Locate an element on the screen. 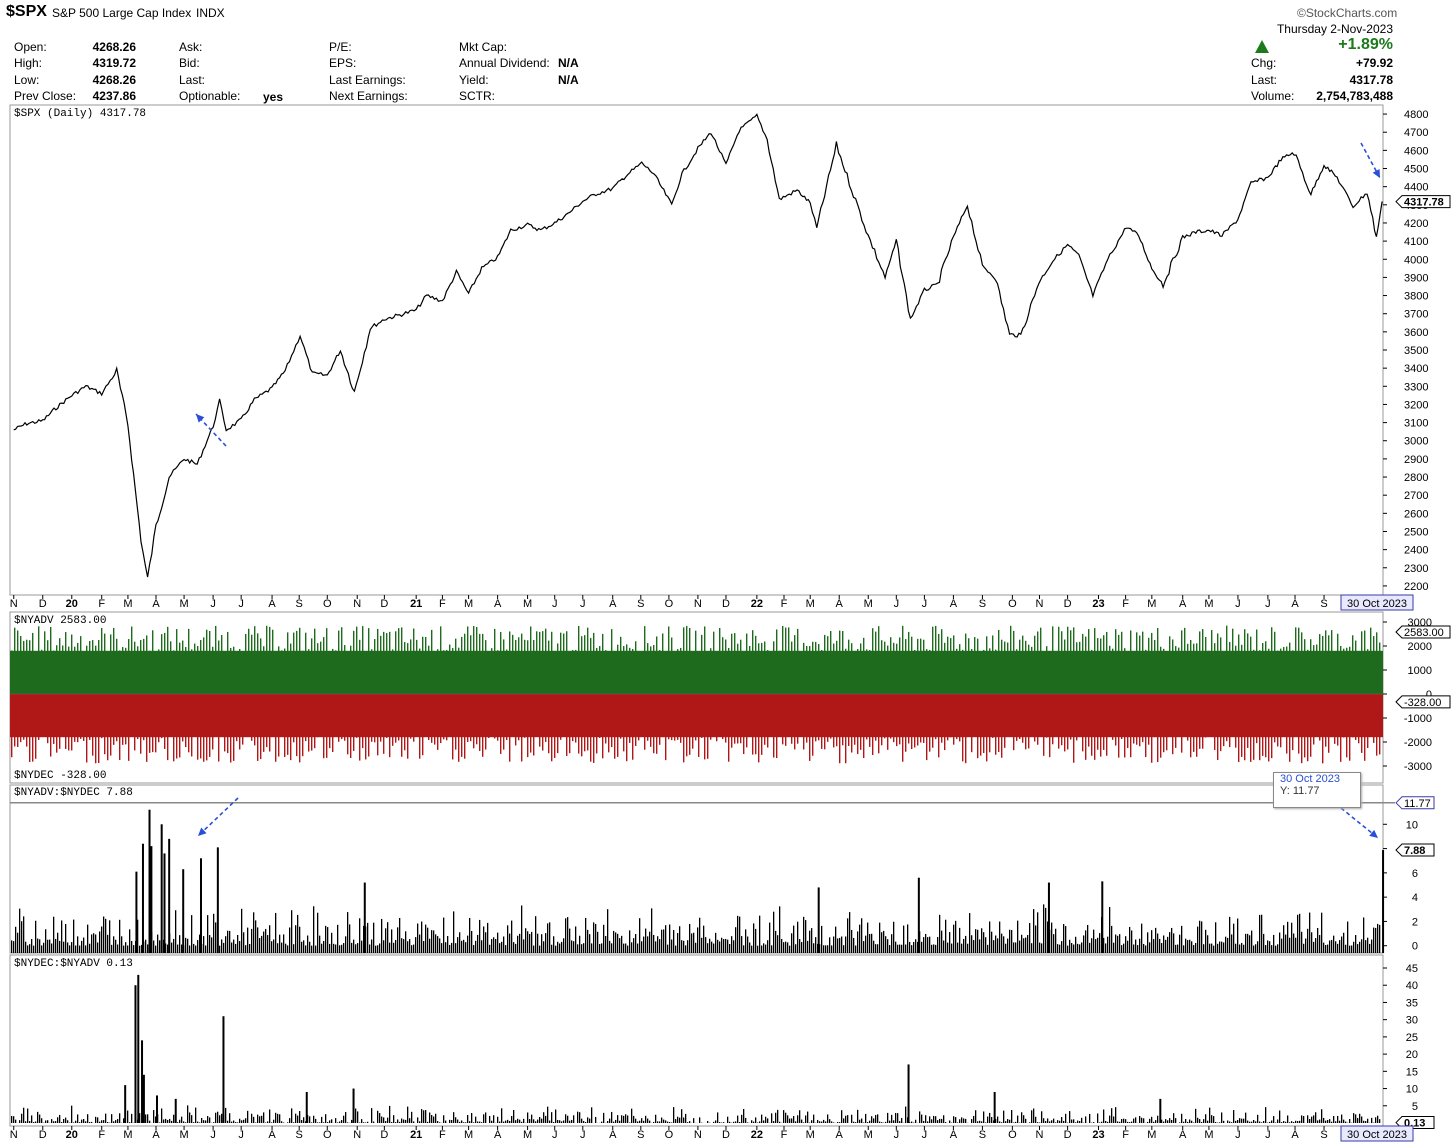  brand-label: ©StockCharts.com is located at coordinates (1347, 13).